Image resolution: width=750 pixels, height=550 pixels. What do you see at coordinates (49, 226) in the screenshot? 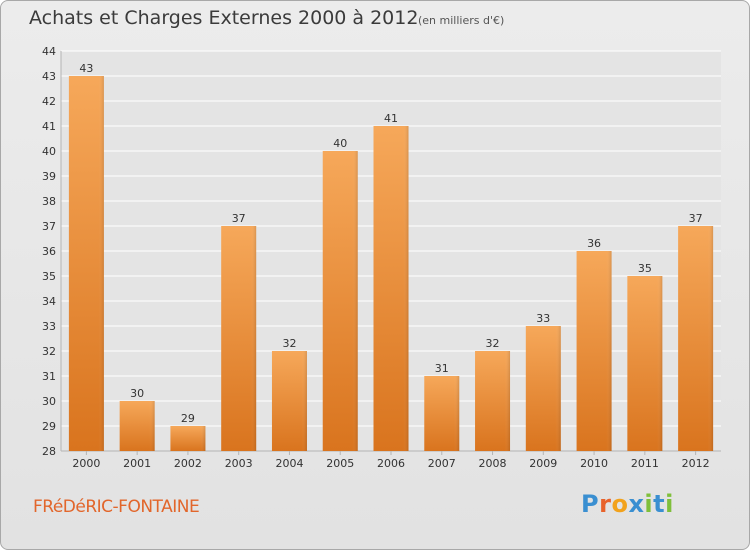
I see `y-tick-label: 37` at bounding box center [49, 226].